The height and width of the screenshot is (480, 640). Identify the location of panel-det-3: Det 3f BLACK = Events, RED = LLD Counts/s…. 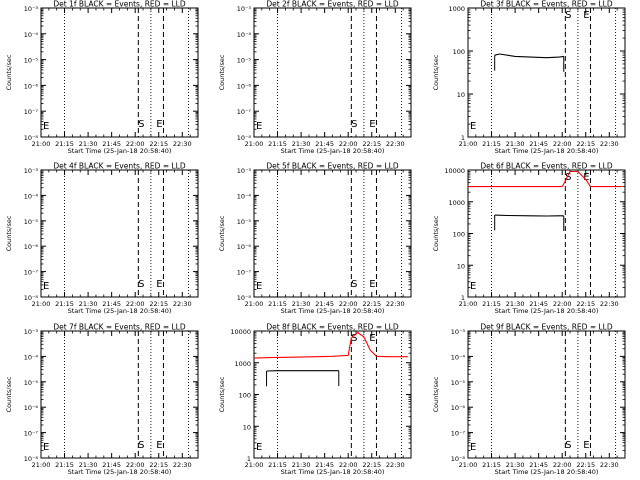
(529, 77).